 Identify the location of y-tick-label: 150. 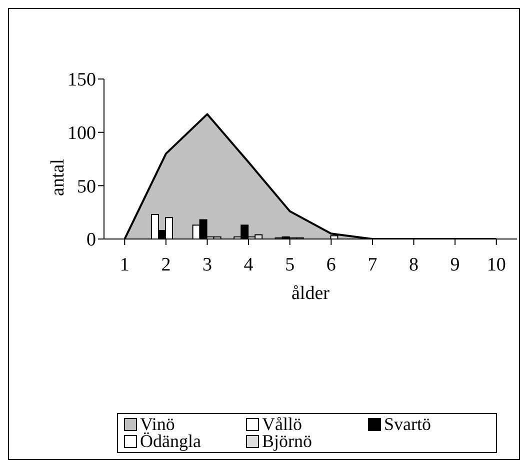
(82, 80).